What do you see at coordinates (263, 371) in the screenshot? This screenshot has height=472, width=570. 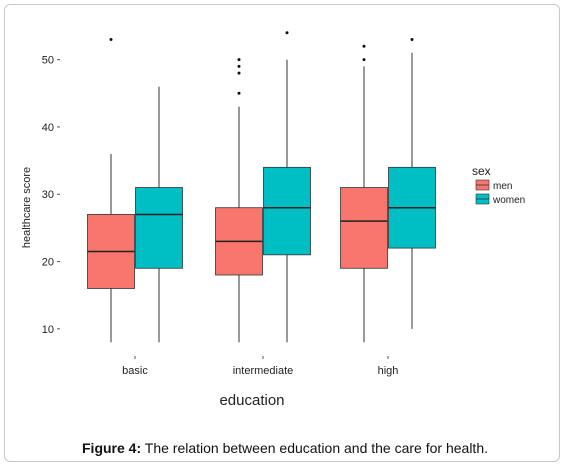 I see `x-tick-label-intermediate: intermediate` at bounding box center [263, 371].